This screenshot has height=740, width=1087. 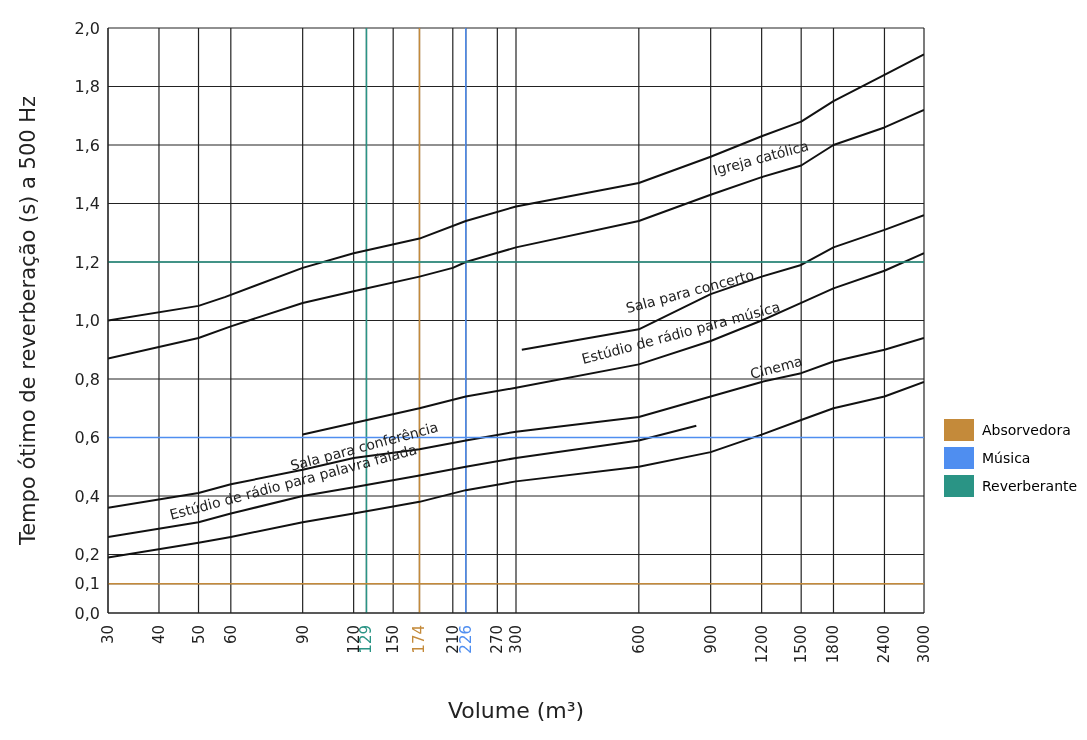 I want to click on x-tick-label: 50, so click(x=198, y=635).